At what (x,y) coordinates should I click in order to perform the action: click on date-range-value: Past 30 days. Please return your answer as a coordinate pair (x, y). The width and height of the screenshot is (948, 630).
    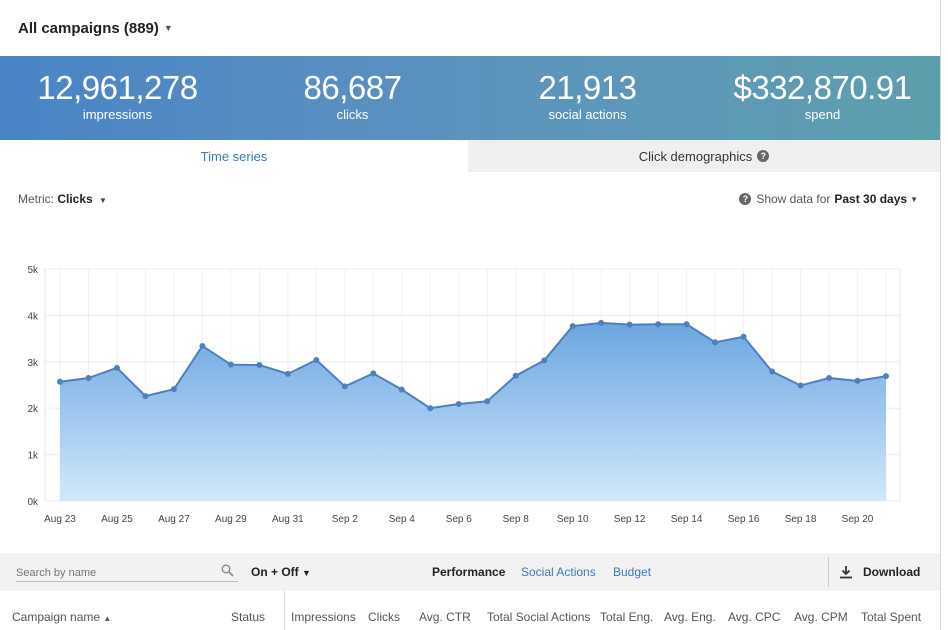
    Looking at the image, I should click on (871, 199).